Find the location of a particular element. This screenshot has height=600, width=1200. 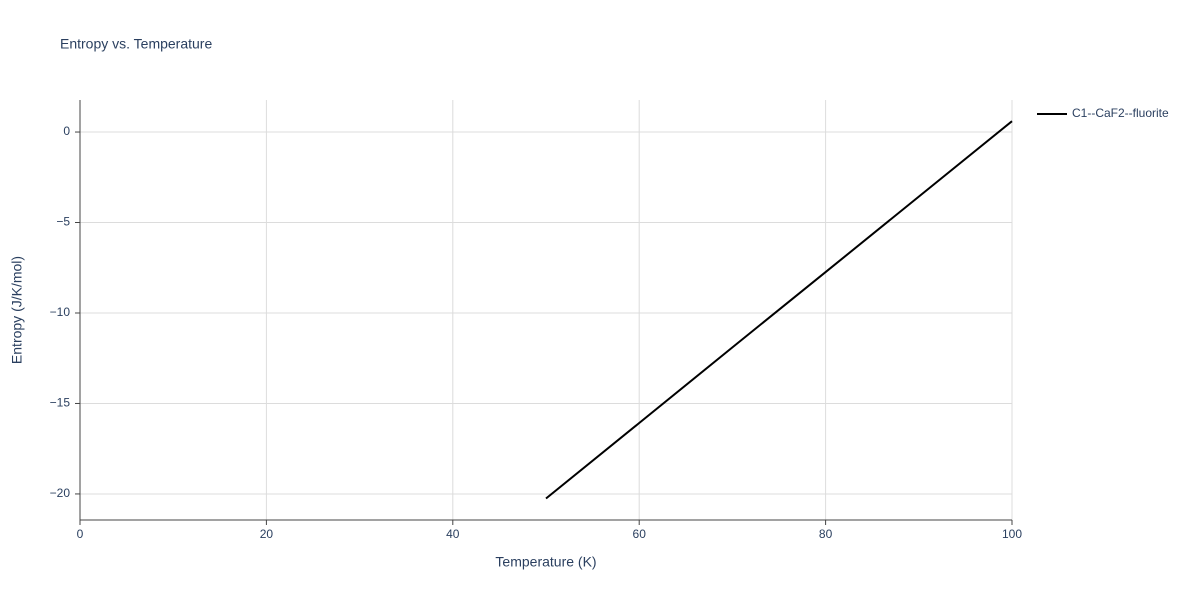

y-tick-label: 0 is located at coordinates (66, 131).